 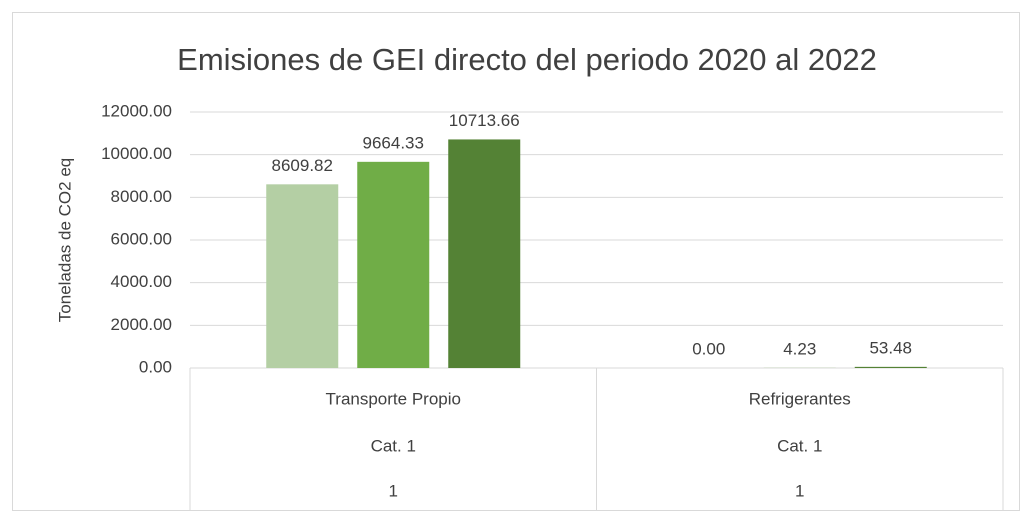 What do you see at coordinates (64, 240) in the screenshot?
I see `y-axis-label: Toneladas de CO2 eq` at bounding box center [64, 240].